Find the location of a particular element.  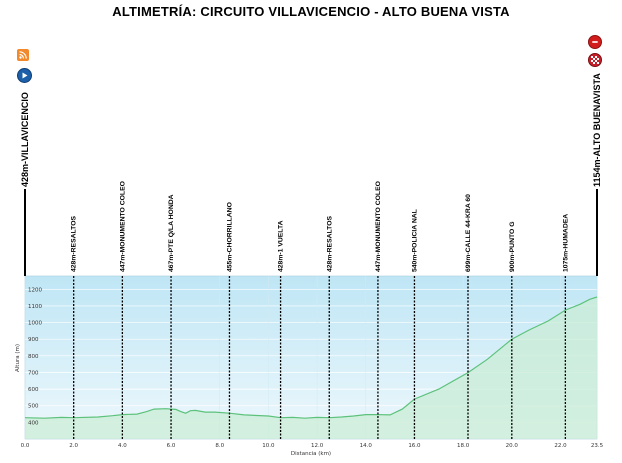

waypoint-label: 455m-CHORRILLANO is located at coordinates (230, 237).